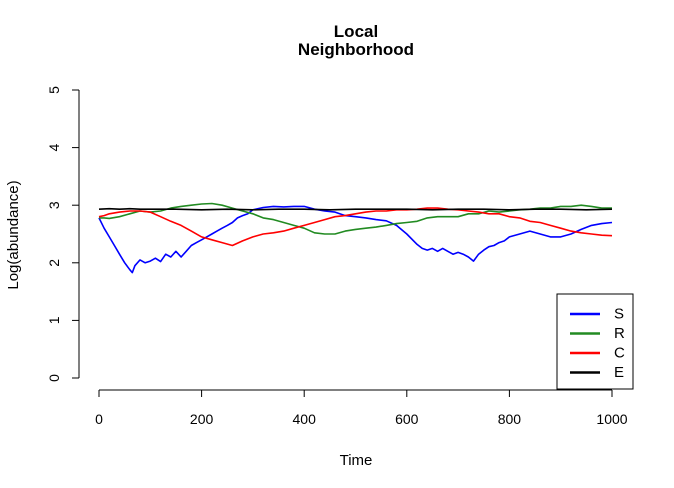 The width and height of the screenshot is (674, 488). What do you see at coordinates (619, 353) in the screenshot?
I see `legend-label-c: C` at bounding box center [619, 353].